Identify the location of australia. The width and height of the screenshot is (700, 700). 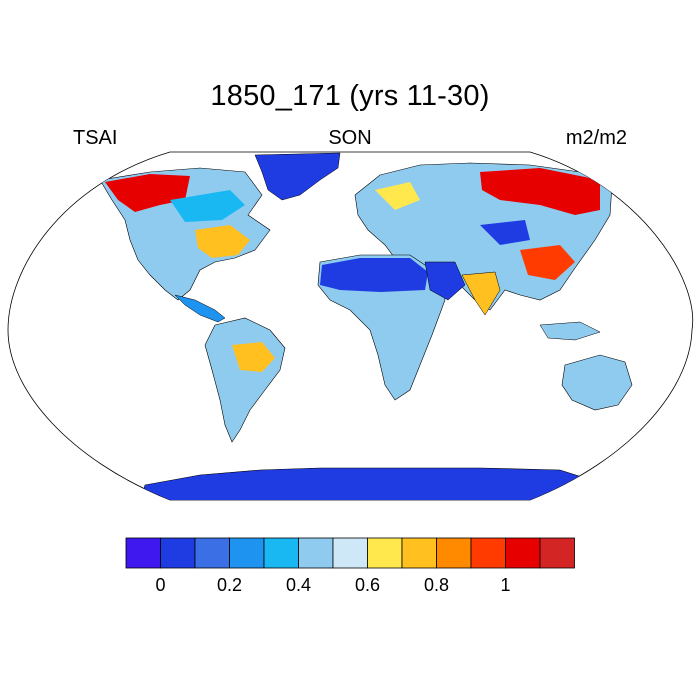
(597, 382).